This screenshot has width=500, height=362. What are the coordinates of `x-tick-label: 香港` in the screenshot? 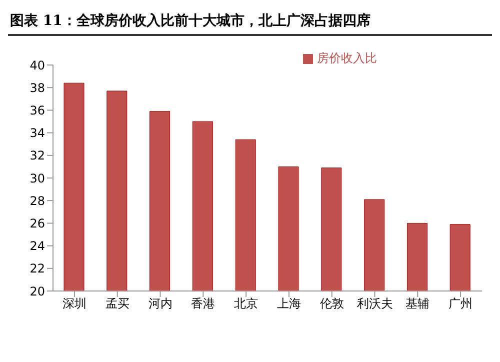 It's located at (203, 303).